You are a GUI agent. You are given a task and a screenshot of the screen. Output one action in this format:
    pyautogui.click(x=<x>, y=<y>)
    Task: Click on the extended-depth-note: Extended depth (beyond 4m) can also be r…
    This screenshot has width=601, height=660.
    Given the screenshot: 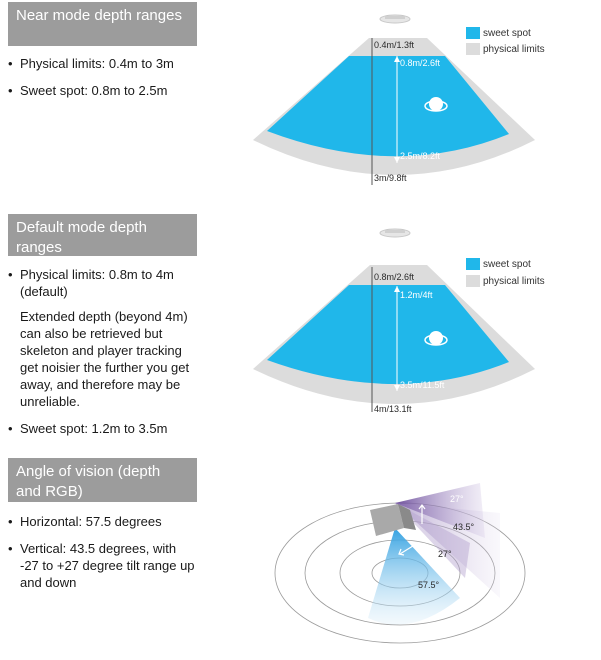 What is the action you would take?
    pyautogui.click(x=105, y=359)
    